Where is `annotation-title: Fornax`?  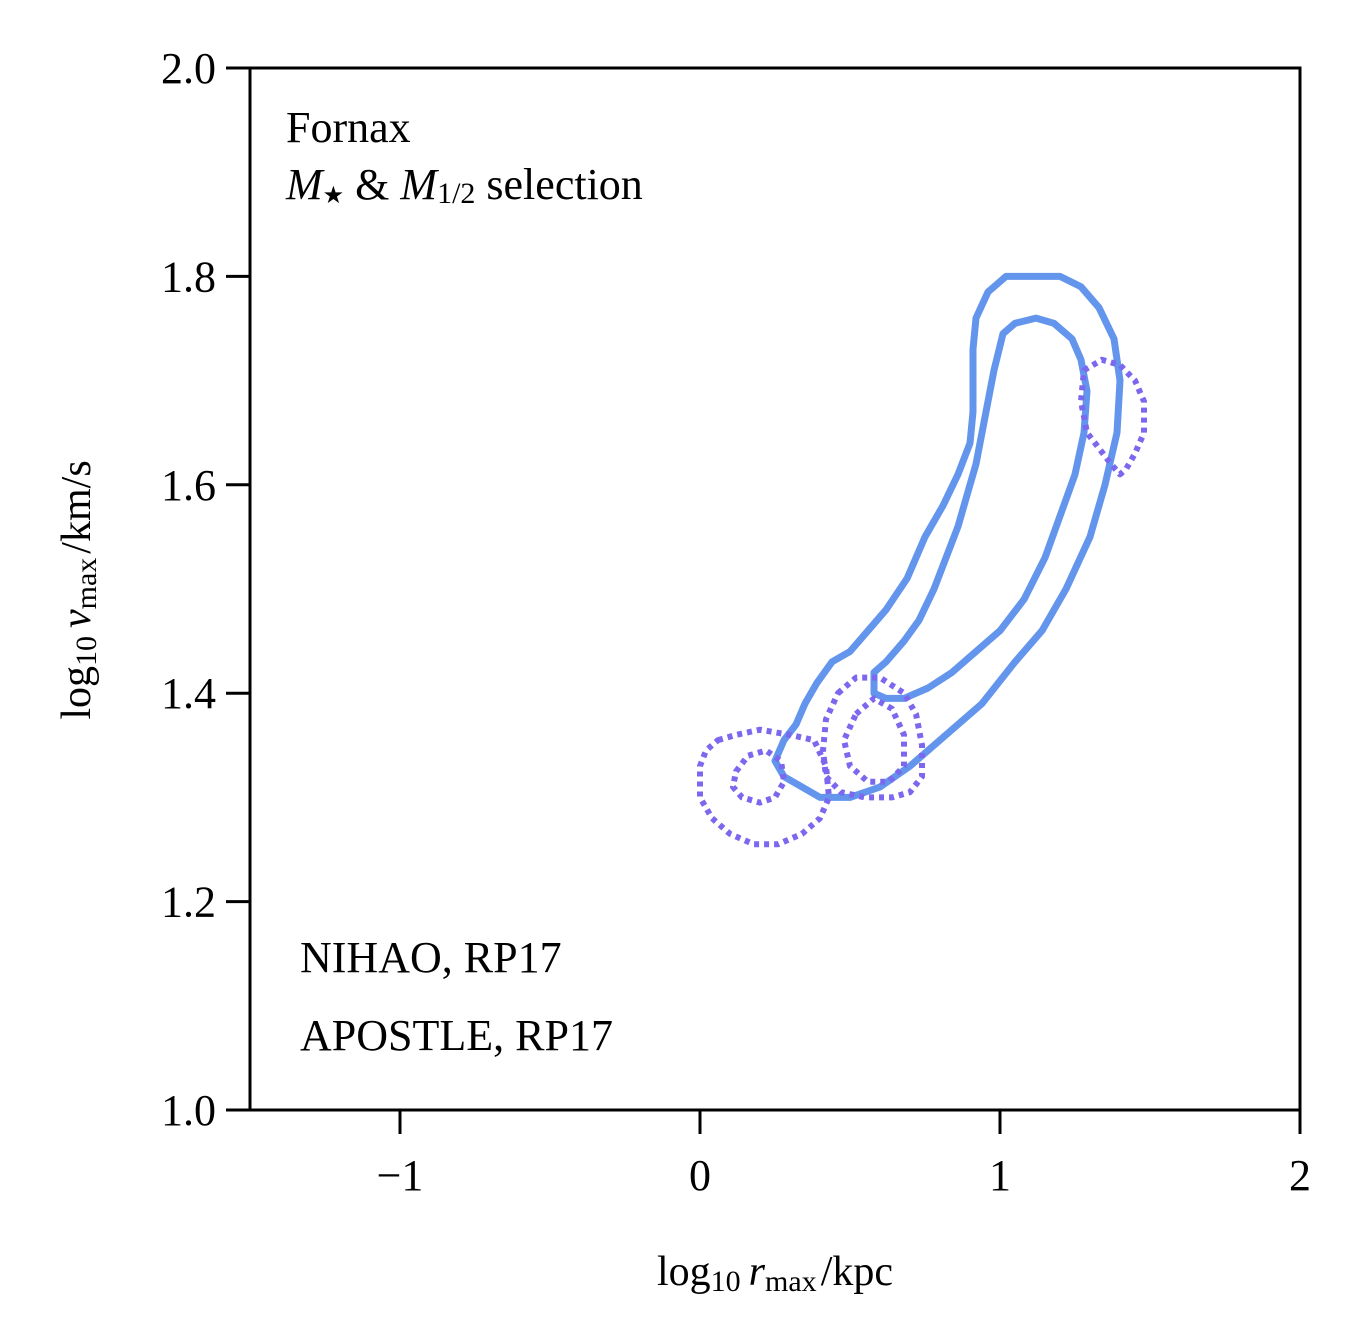
annotation-title: Fornax is located at coordinates (348, 127).